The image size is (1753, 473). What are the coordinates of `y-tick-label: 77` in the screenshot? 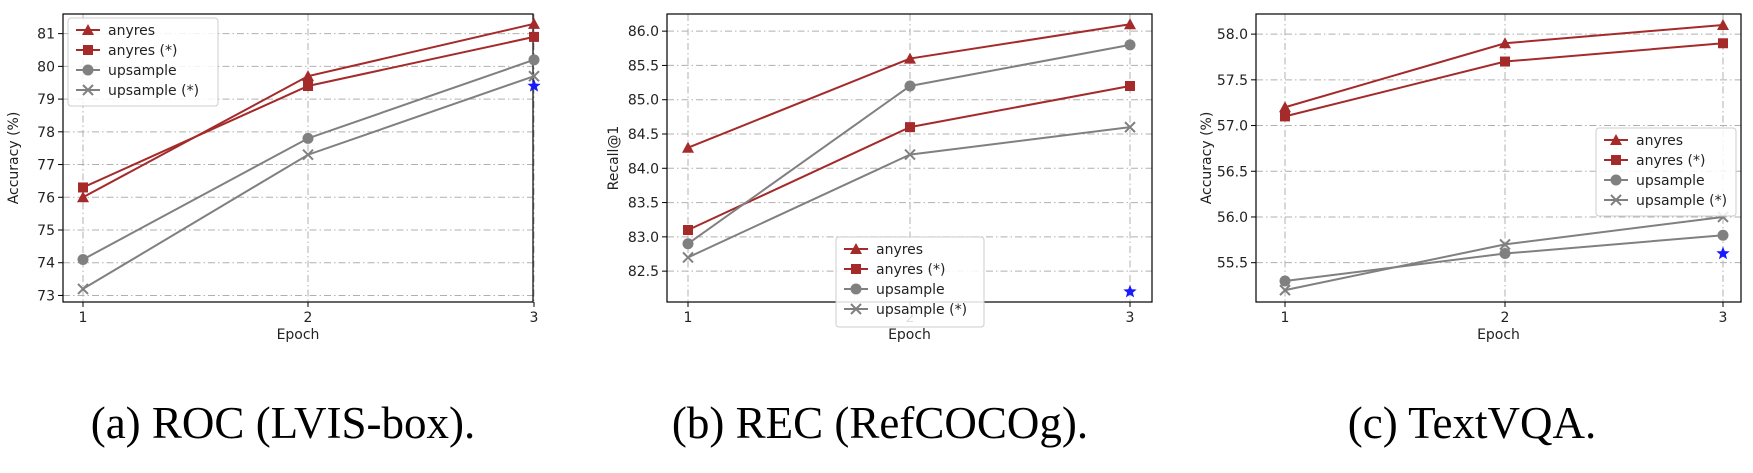 It's located at (46, 166).